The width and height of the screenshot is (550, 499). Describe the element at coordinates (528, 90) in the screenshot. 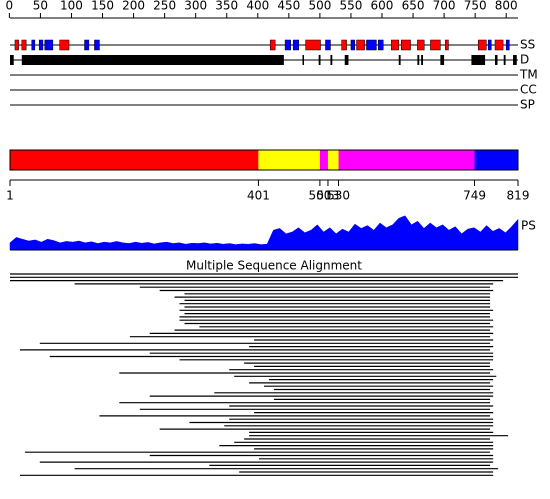

I see `track-label: CC` at that location.